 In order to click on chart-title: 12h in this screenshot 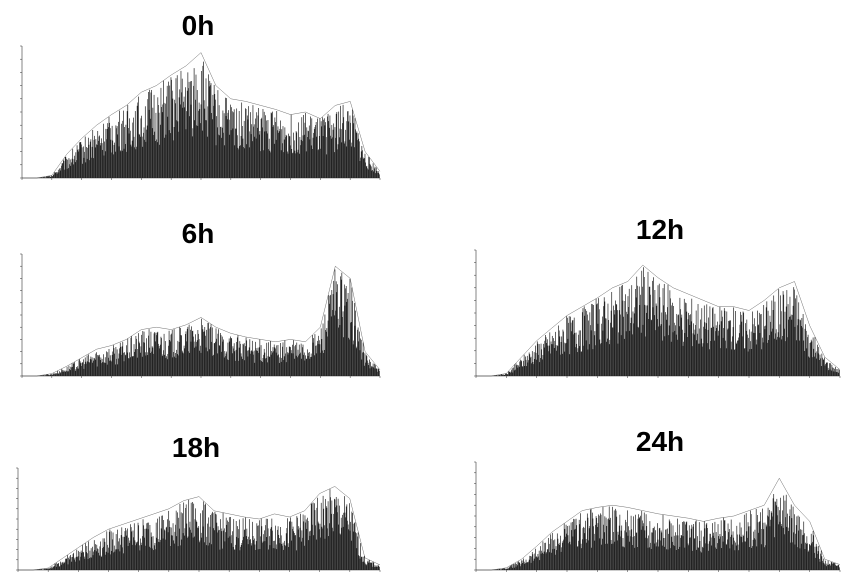, I will do `click(660, 229)`.